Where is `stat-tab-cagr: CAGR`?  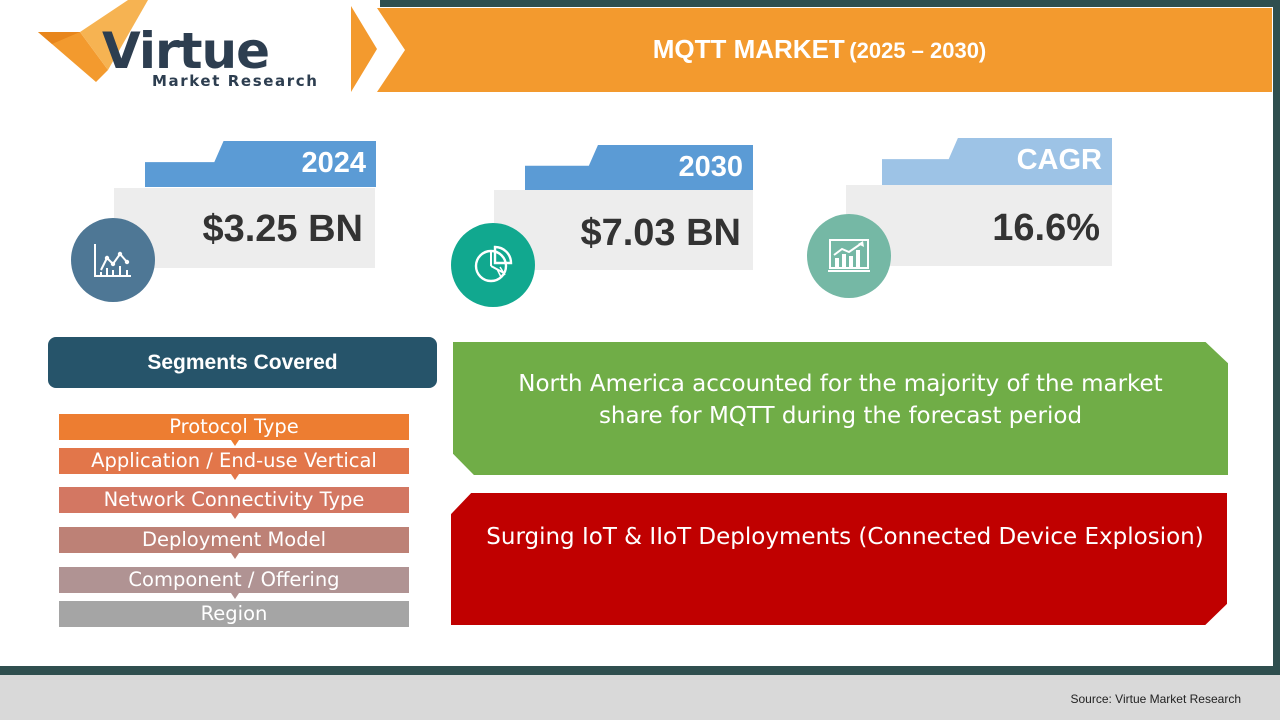 stat-tab-cagr: CAGR is located at coordinates (997, 161).